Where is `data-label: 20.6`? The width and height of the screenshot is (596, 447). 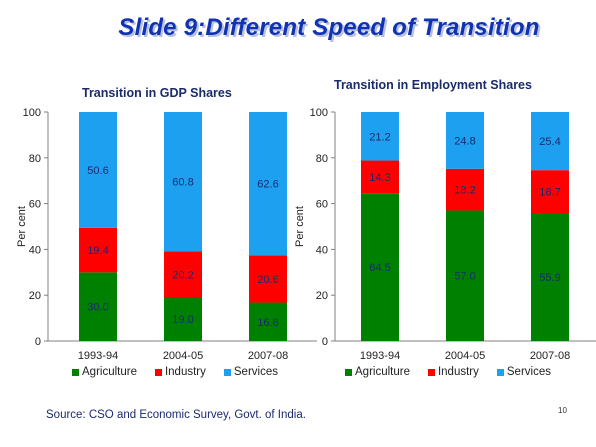 data-label: 20.6 is located at coordinates (267, 280).